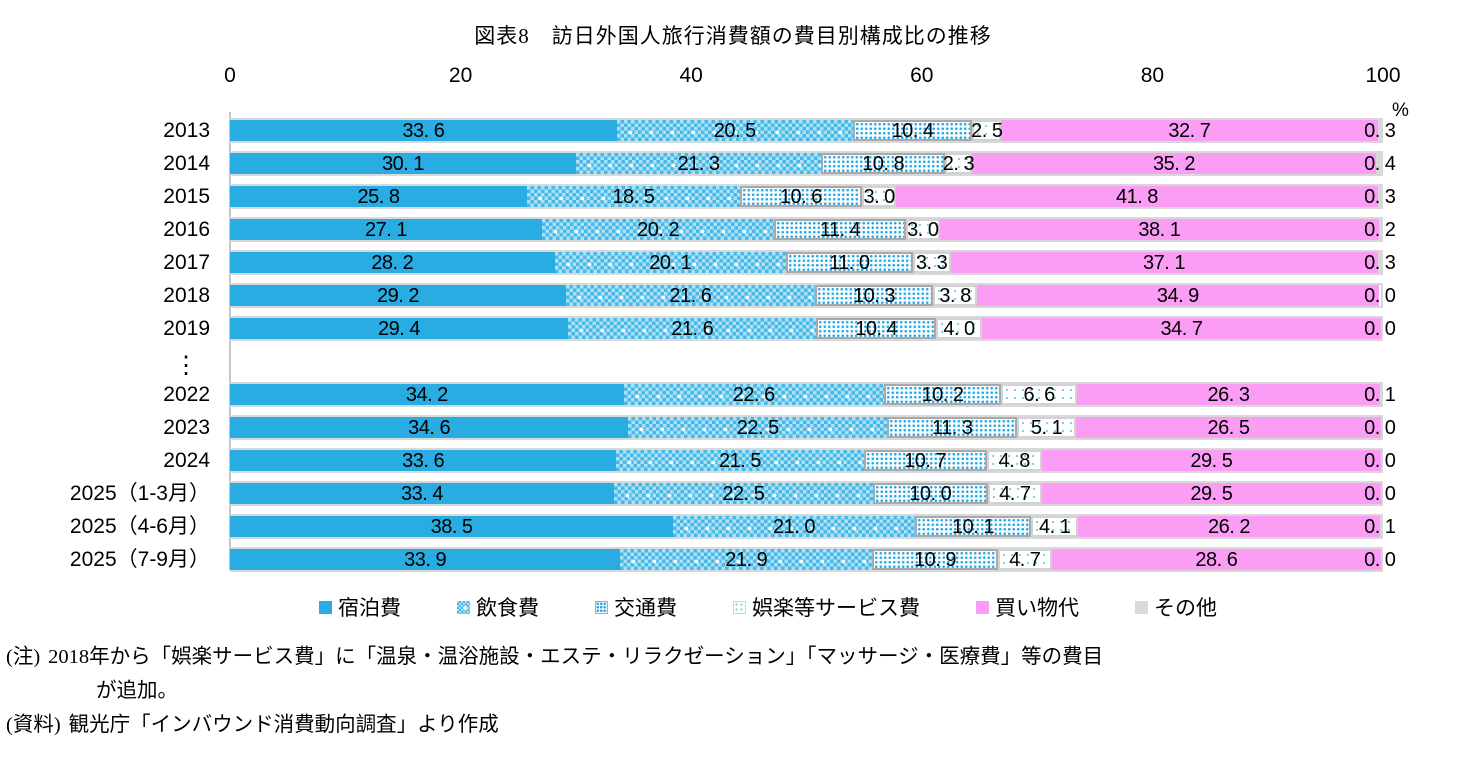  I want to click on segment-lodging: 33. 4, so click(422, 493).